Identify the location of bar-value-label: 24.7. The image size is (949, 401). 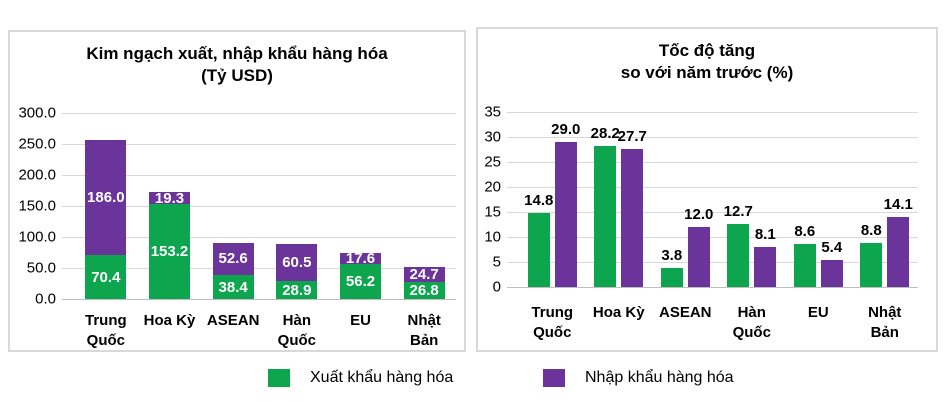
(424, 275).